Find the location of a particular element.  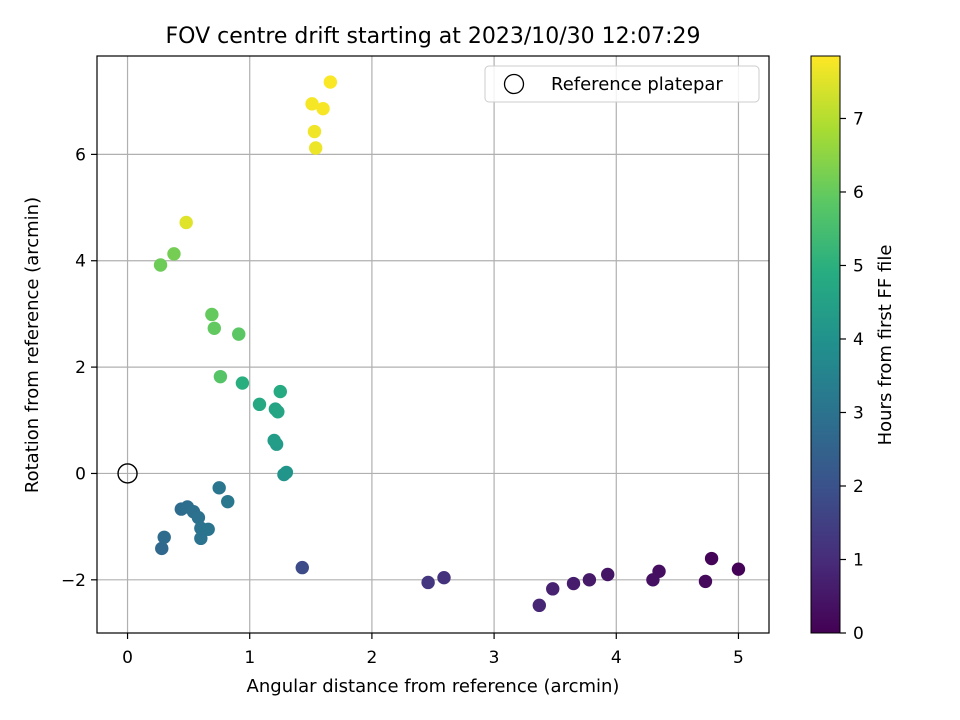

x-tick-label: 2 is located at coordinates (371, 658).